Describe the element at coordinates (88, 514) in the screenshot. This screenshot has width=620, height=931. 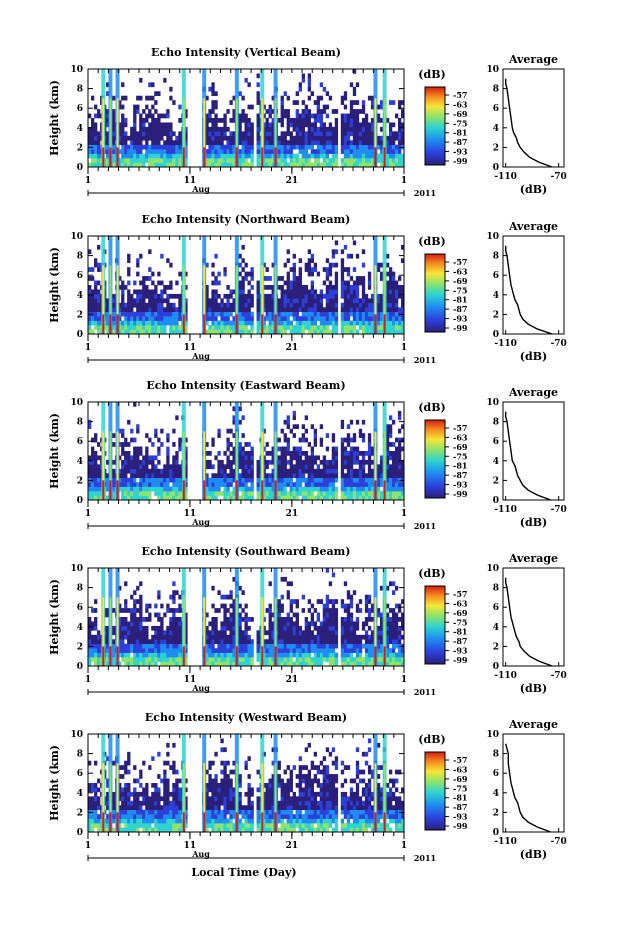
I see `x-tick-label: 1` at that location.